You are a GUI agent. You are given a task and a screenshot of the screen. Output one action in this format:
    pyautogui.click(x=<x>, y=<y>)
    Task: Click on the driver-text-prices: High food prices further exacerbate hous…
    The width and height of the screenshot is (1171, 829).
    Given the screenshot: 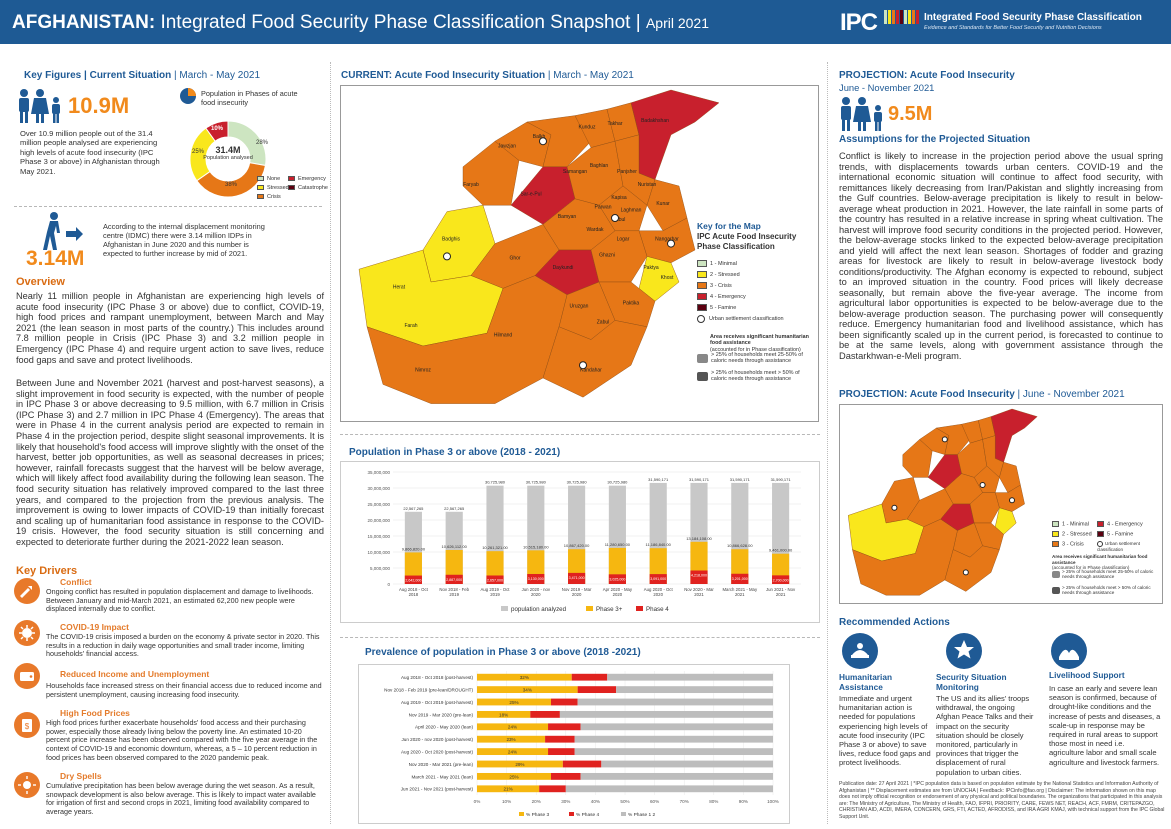 What is the action you would take?
    pyautogui.click(x=182, y=740)
    